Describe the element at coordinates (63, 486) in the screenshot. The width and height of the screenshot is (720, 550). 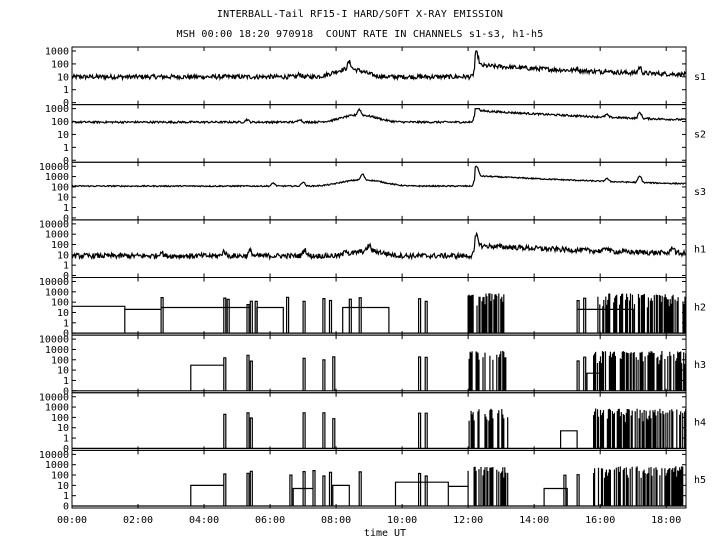
I see `y-tick-label-h5: 10` at that location.